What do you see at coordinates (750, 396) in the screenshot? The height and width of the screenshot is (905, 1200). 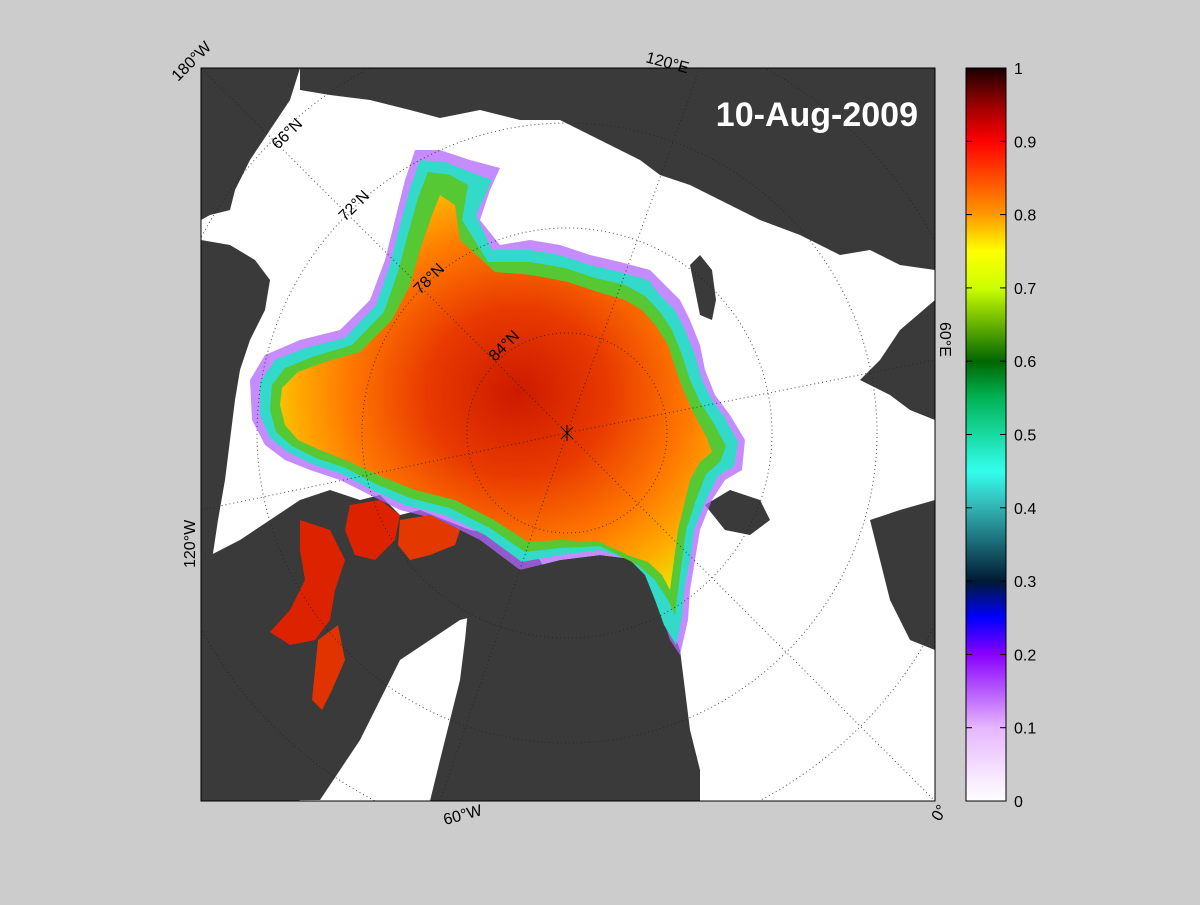 I see `meridian-60e` at bounding box center [750, 396].